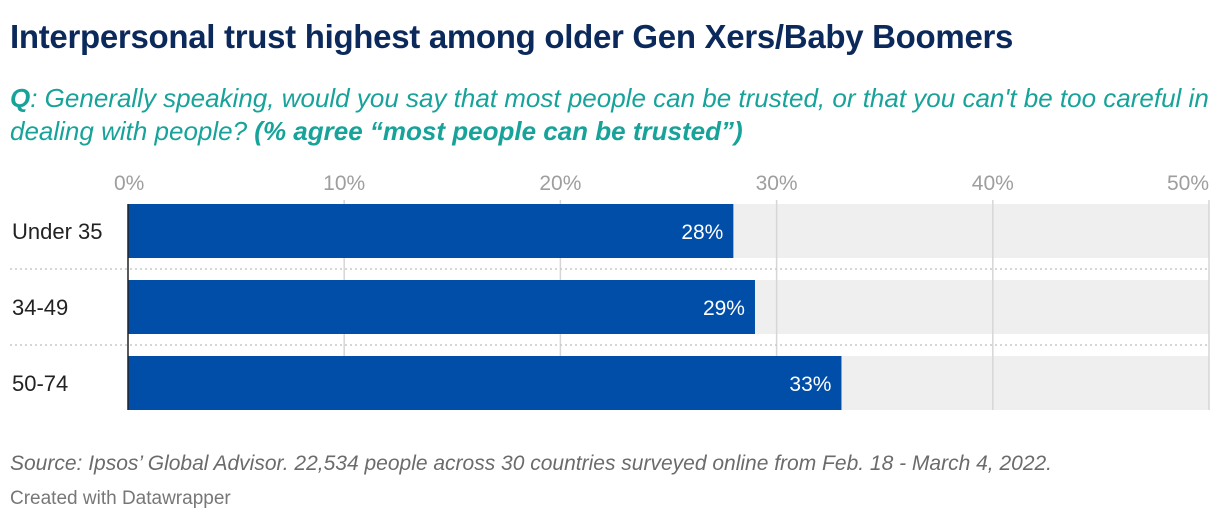 The height and width of the screenshot is (524, 1220). I want to click on tick-label: 20%, so click(560, 183).